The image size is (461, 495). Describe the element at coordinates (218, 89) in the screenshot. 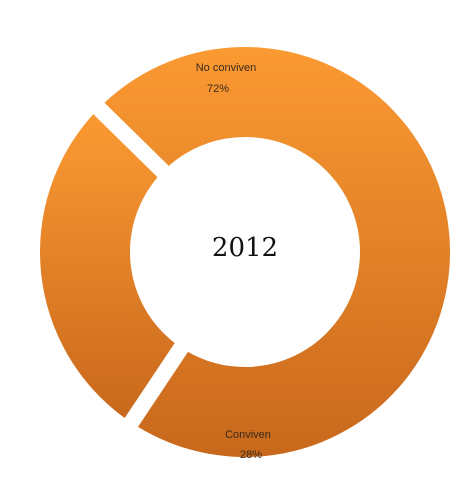

I see `slice-percent-no-conviven: 72%` at that location.